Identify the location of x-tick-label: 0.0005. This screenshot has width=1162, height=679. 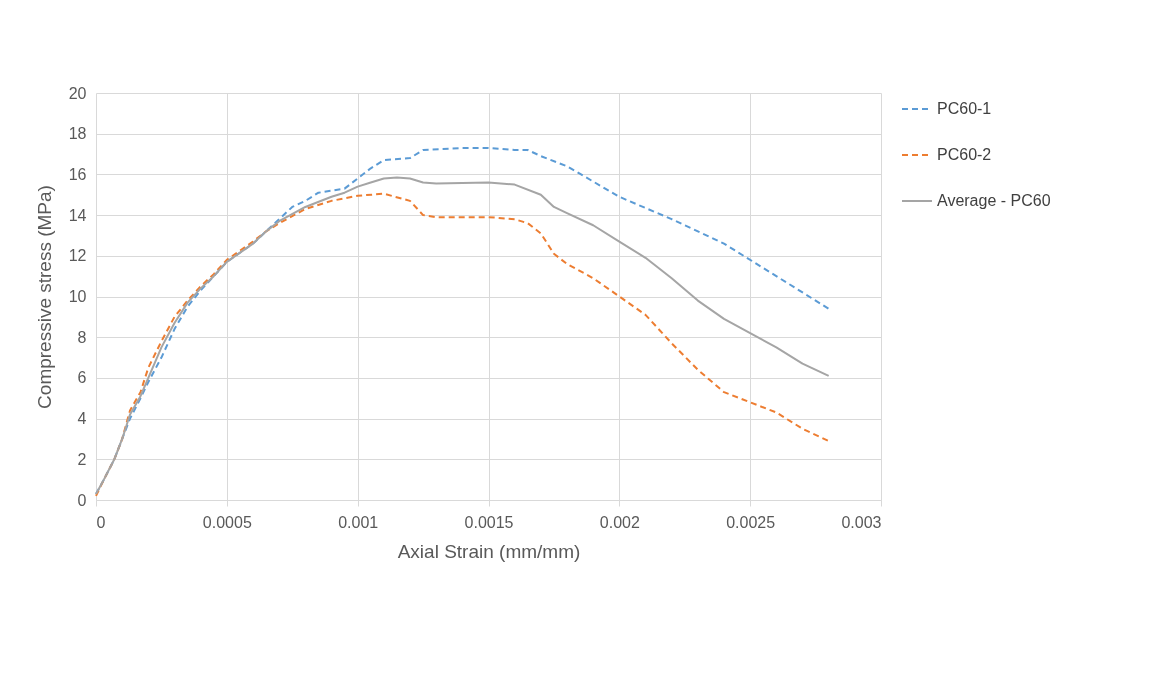
(227, 522).